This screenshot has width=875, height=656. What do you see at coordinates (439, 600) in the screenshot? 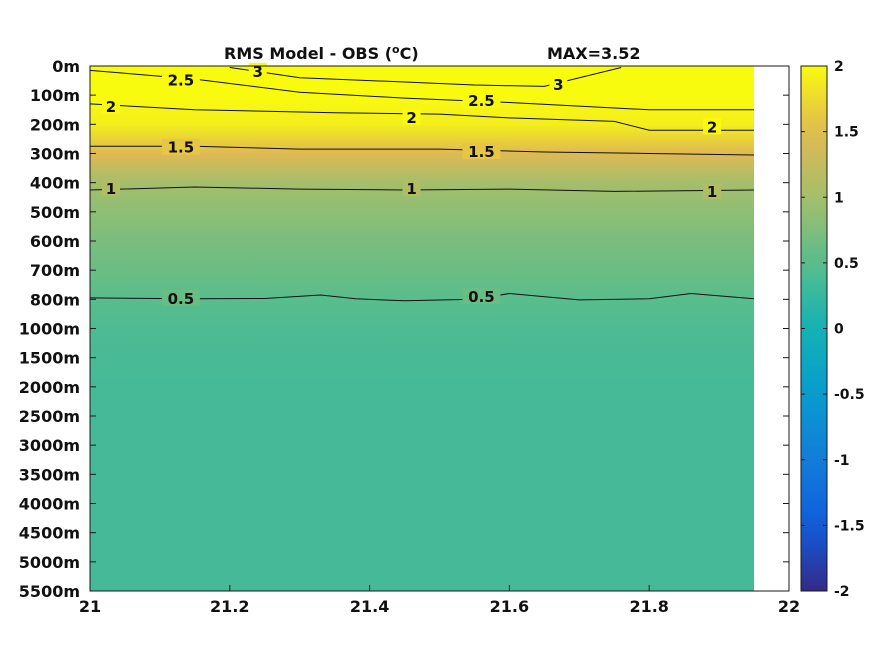
I see `x-axis: 21 21.2 21.4 21.6 21.8 22` at bounding box center [439, 600].